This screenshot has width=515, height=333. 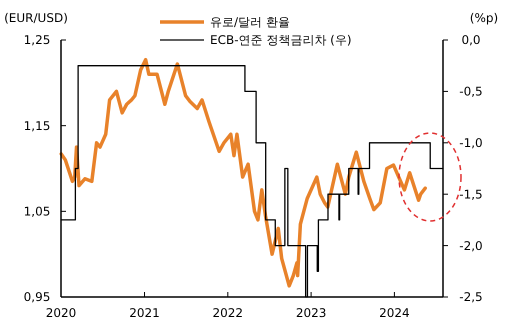 I want to click on y-axis-title: (EUR/USD), so click(x=36, y=18).